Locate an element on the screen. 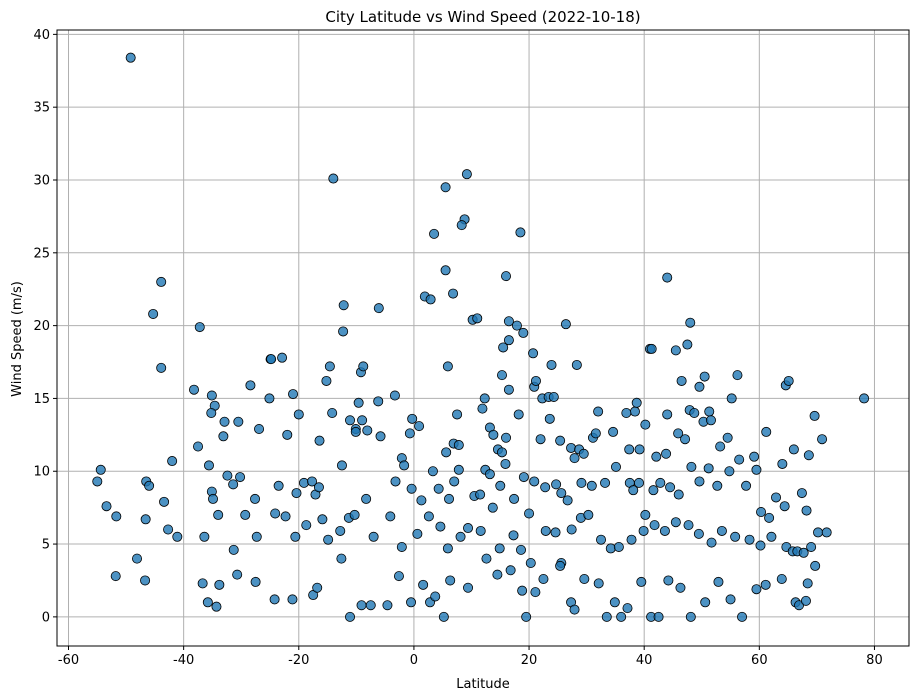 The image size is (919, 699). y-axis-label: Wind Speed (m/s) is located at coordinates (17, 339).